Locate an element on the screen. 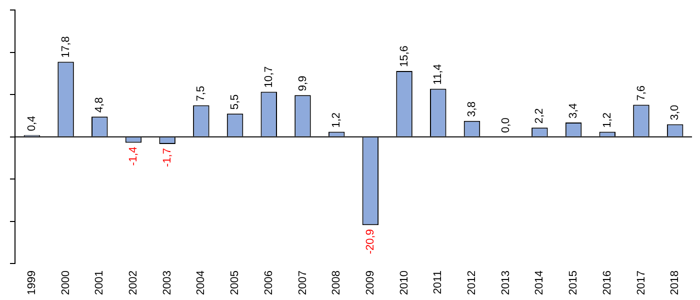 This screenshot has width=700, height=300. x-tick-label: 2009 is located at coordinates (370, 283).